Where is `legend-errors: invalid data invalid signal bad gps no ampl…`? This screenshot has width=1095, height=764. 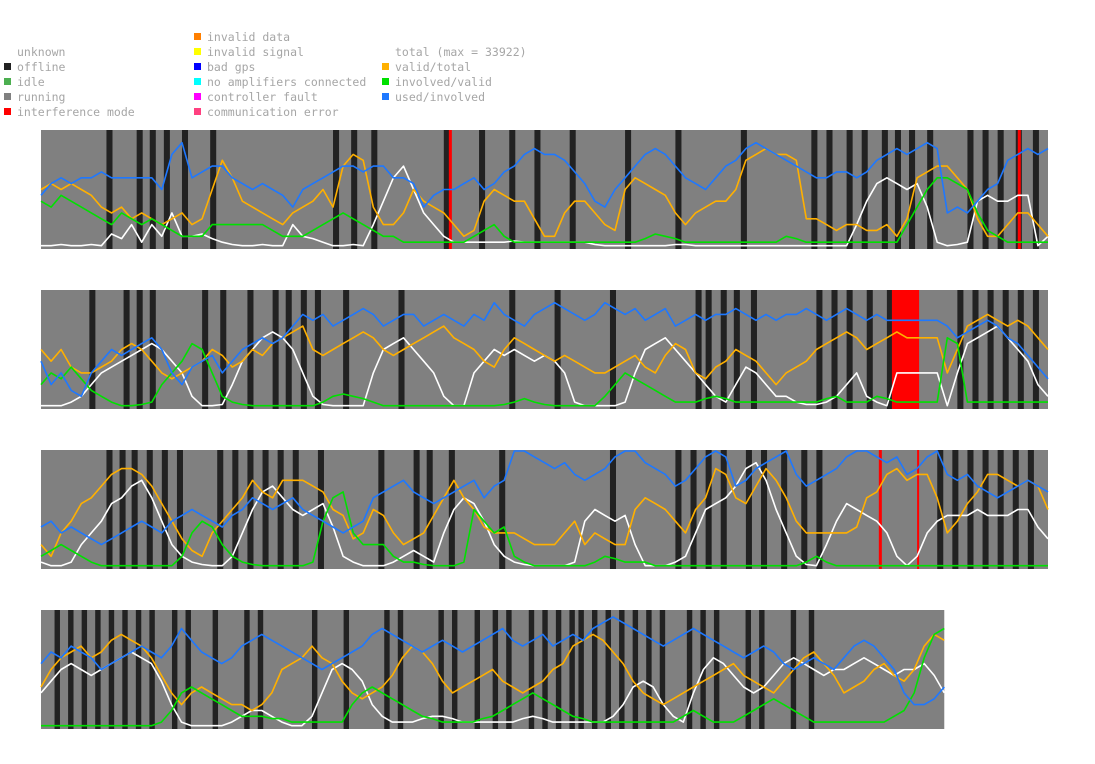
legend-errors: invalid data invalid signal bad gps no ampl… is located at coordinates (280, 75).